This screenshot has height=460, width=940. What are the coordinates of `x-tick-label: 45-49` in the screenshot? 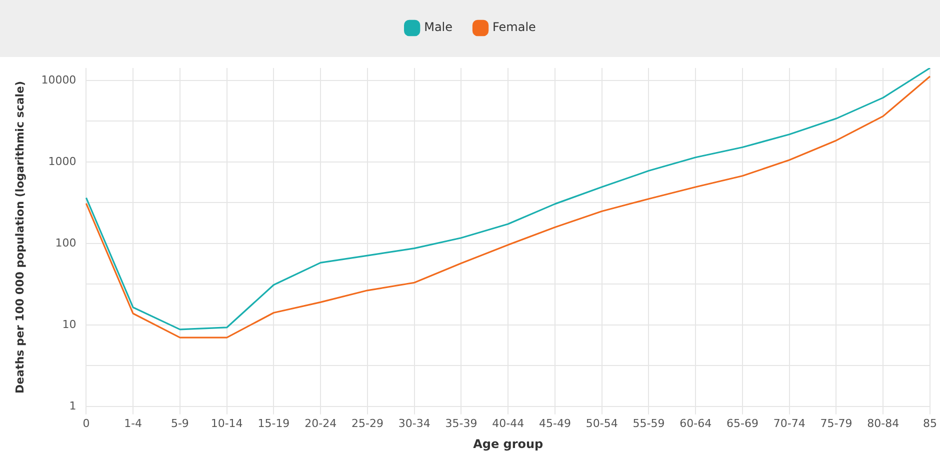 It's located at (554, 423).